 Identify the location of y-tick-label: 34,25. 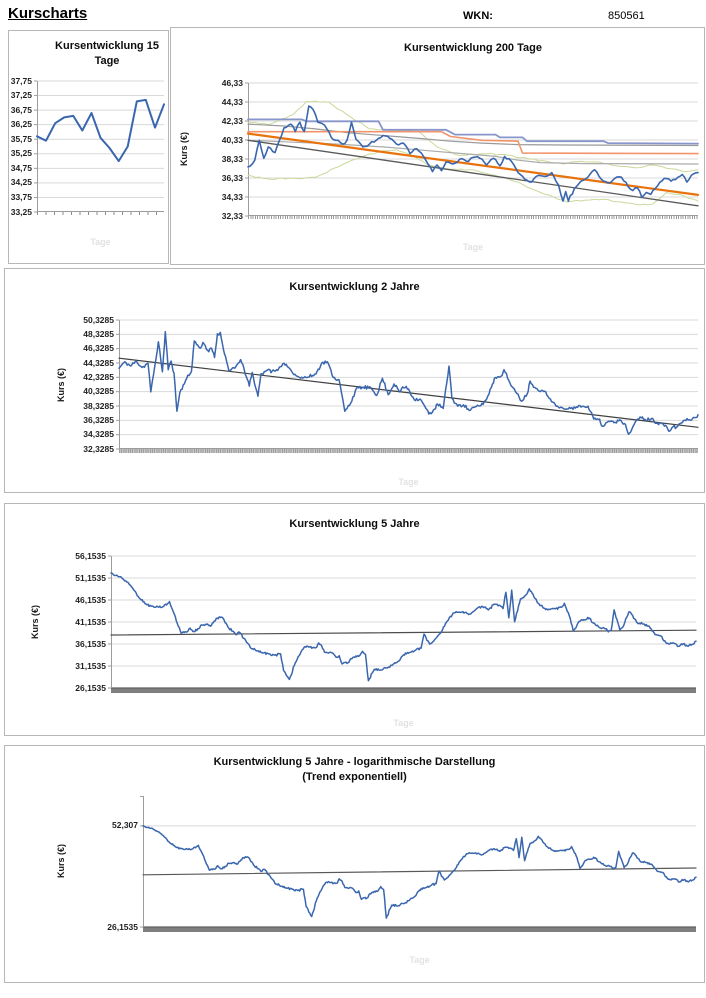
(21, 182).